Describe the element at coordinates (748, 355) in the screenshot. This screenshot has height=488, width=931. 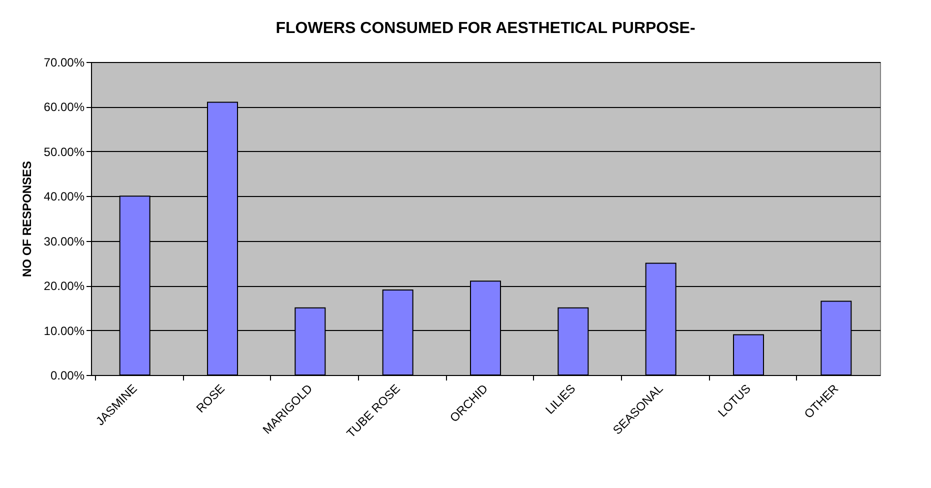
I see `bar` at that location.